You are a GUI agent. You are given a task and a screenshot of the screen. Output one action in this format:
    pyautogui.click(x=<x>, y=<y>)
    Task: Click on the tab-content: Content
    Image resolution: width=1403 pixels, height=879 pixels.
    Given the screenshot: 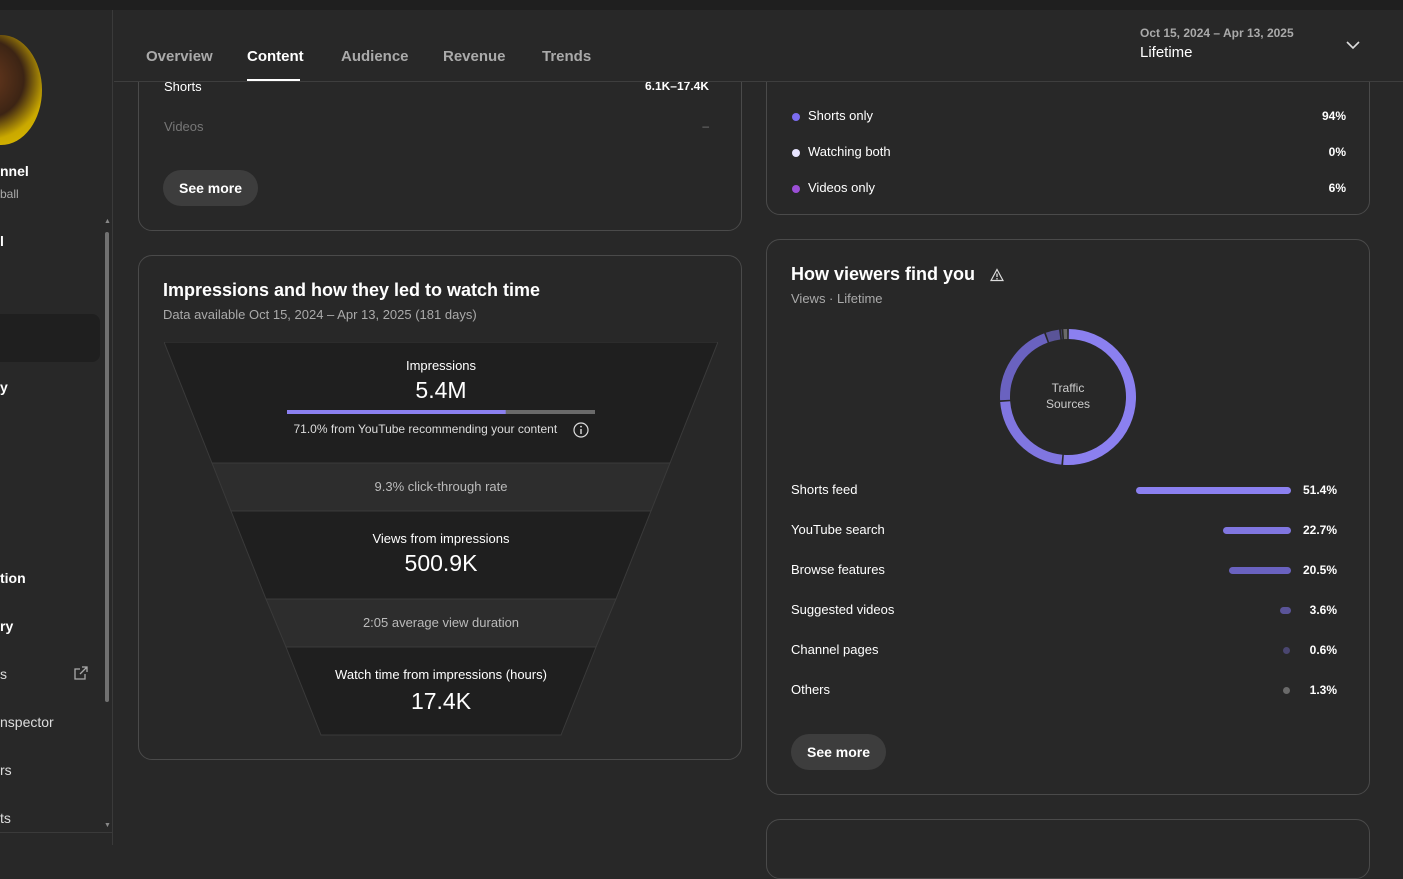 What is the action you would take?
    pyautogui.click(x=275, y=56)
    